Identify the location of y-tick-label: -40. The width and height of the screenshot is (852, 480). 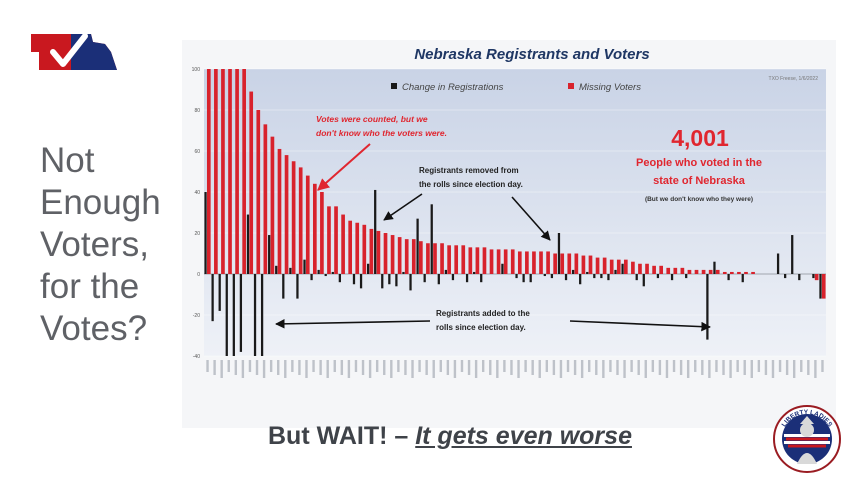
(196, 357).